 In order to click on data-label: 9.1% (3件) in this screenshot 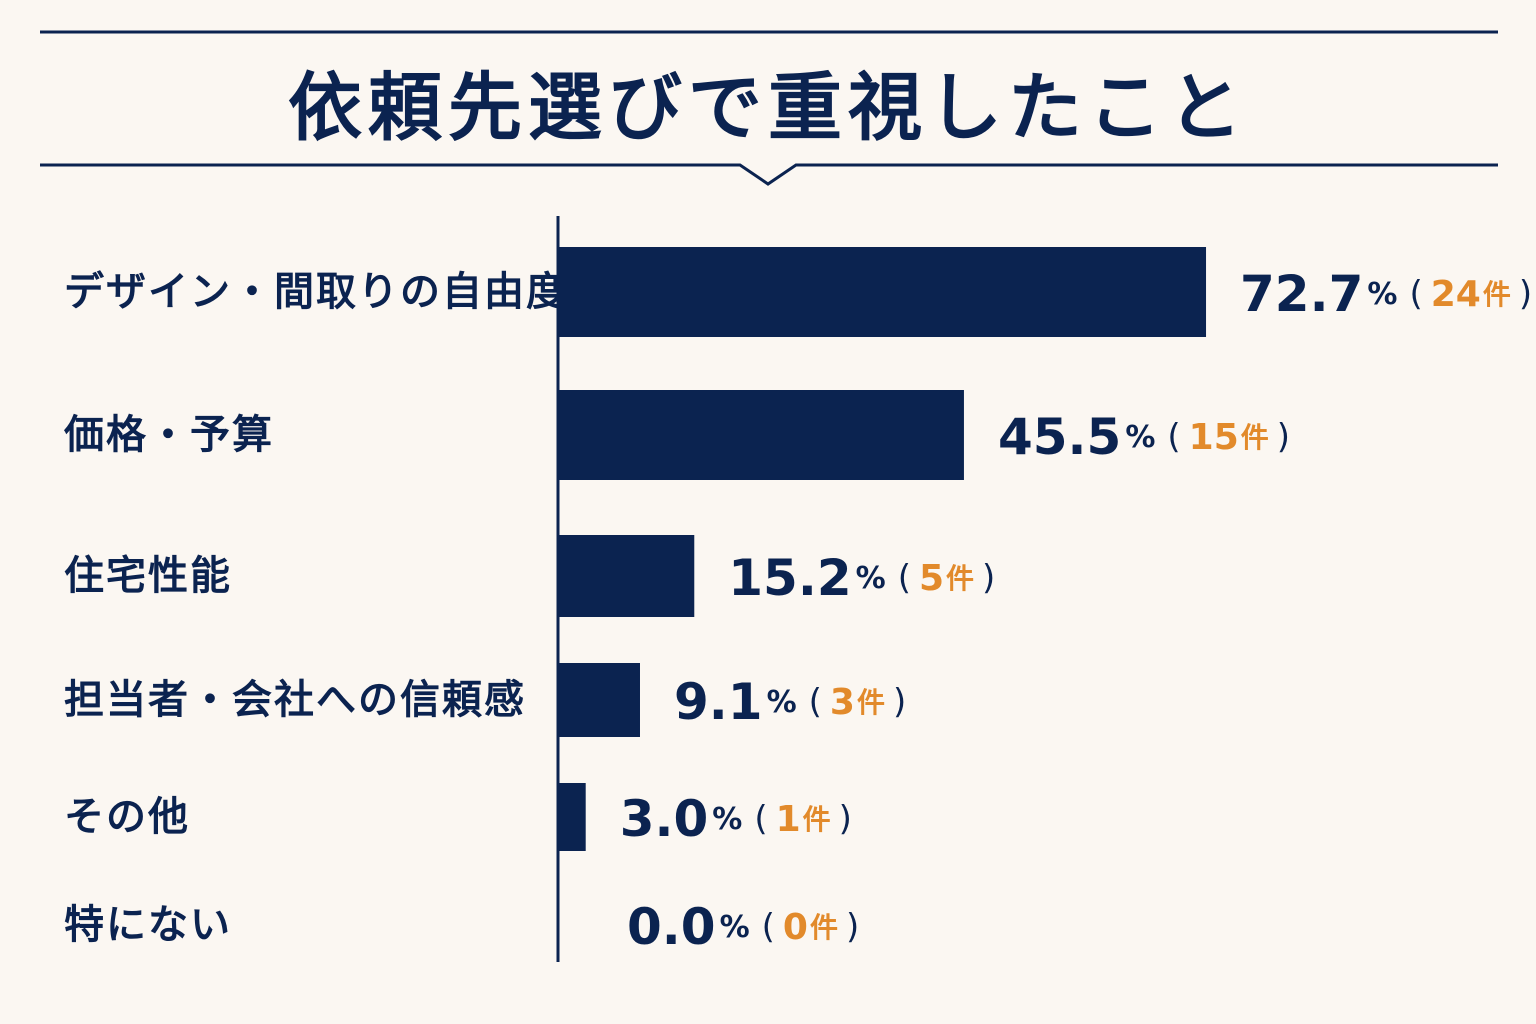, I will do `click(790, 702)`.